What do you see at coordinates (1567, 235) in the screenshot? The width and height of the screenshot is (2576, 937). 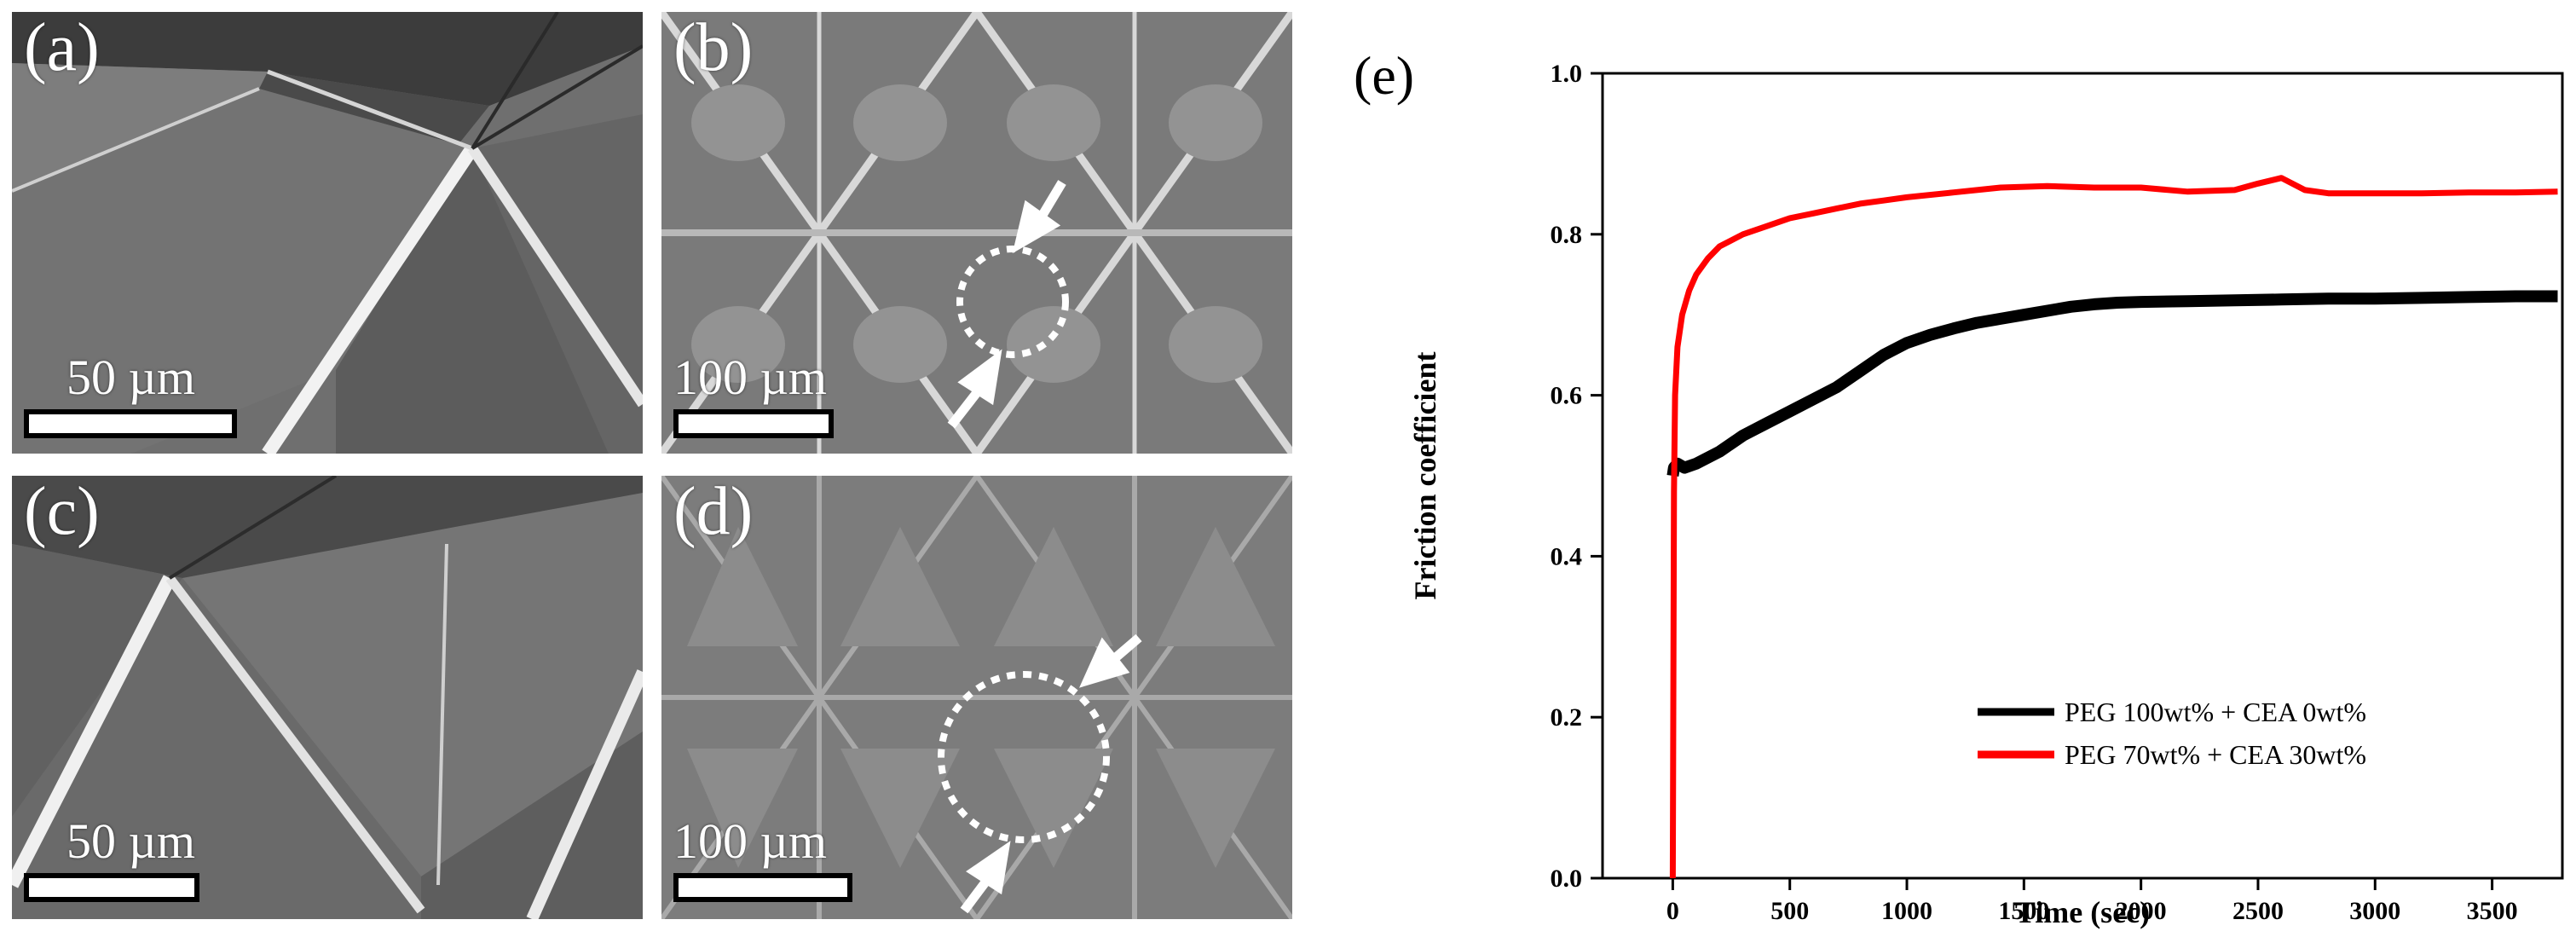 I see `y-tick-label: 0.8` at bounding box center [1567, 235].